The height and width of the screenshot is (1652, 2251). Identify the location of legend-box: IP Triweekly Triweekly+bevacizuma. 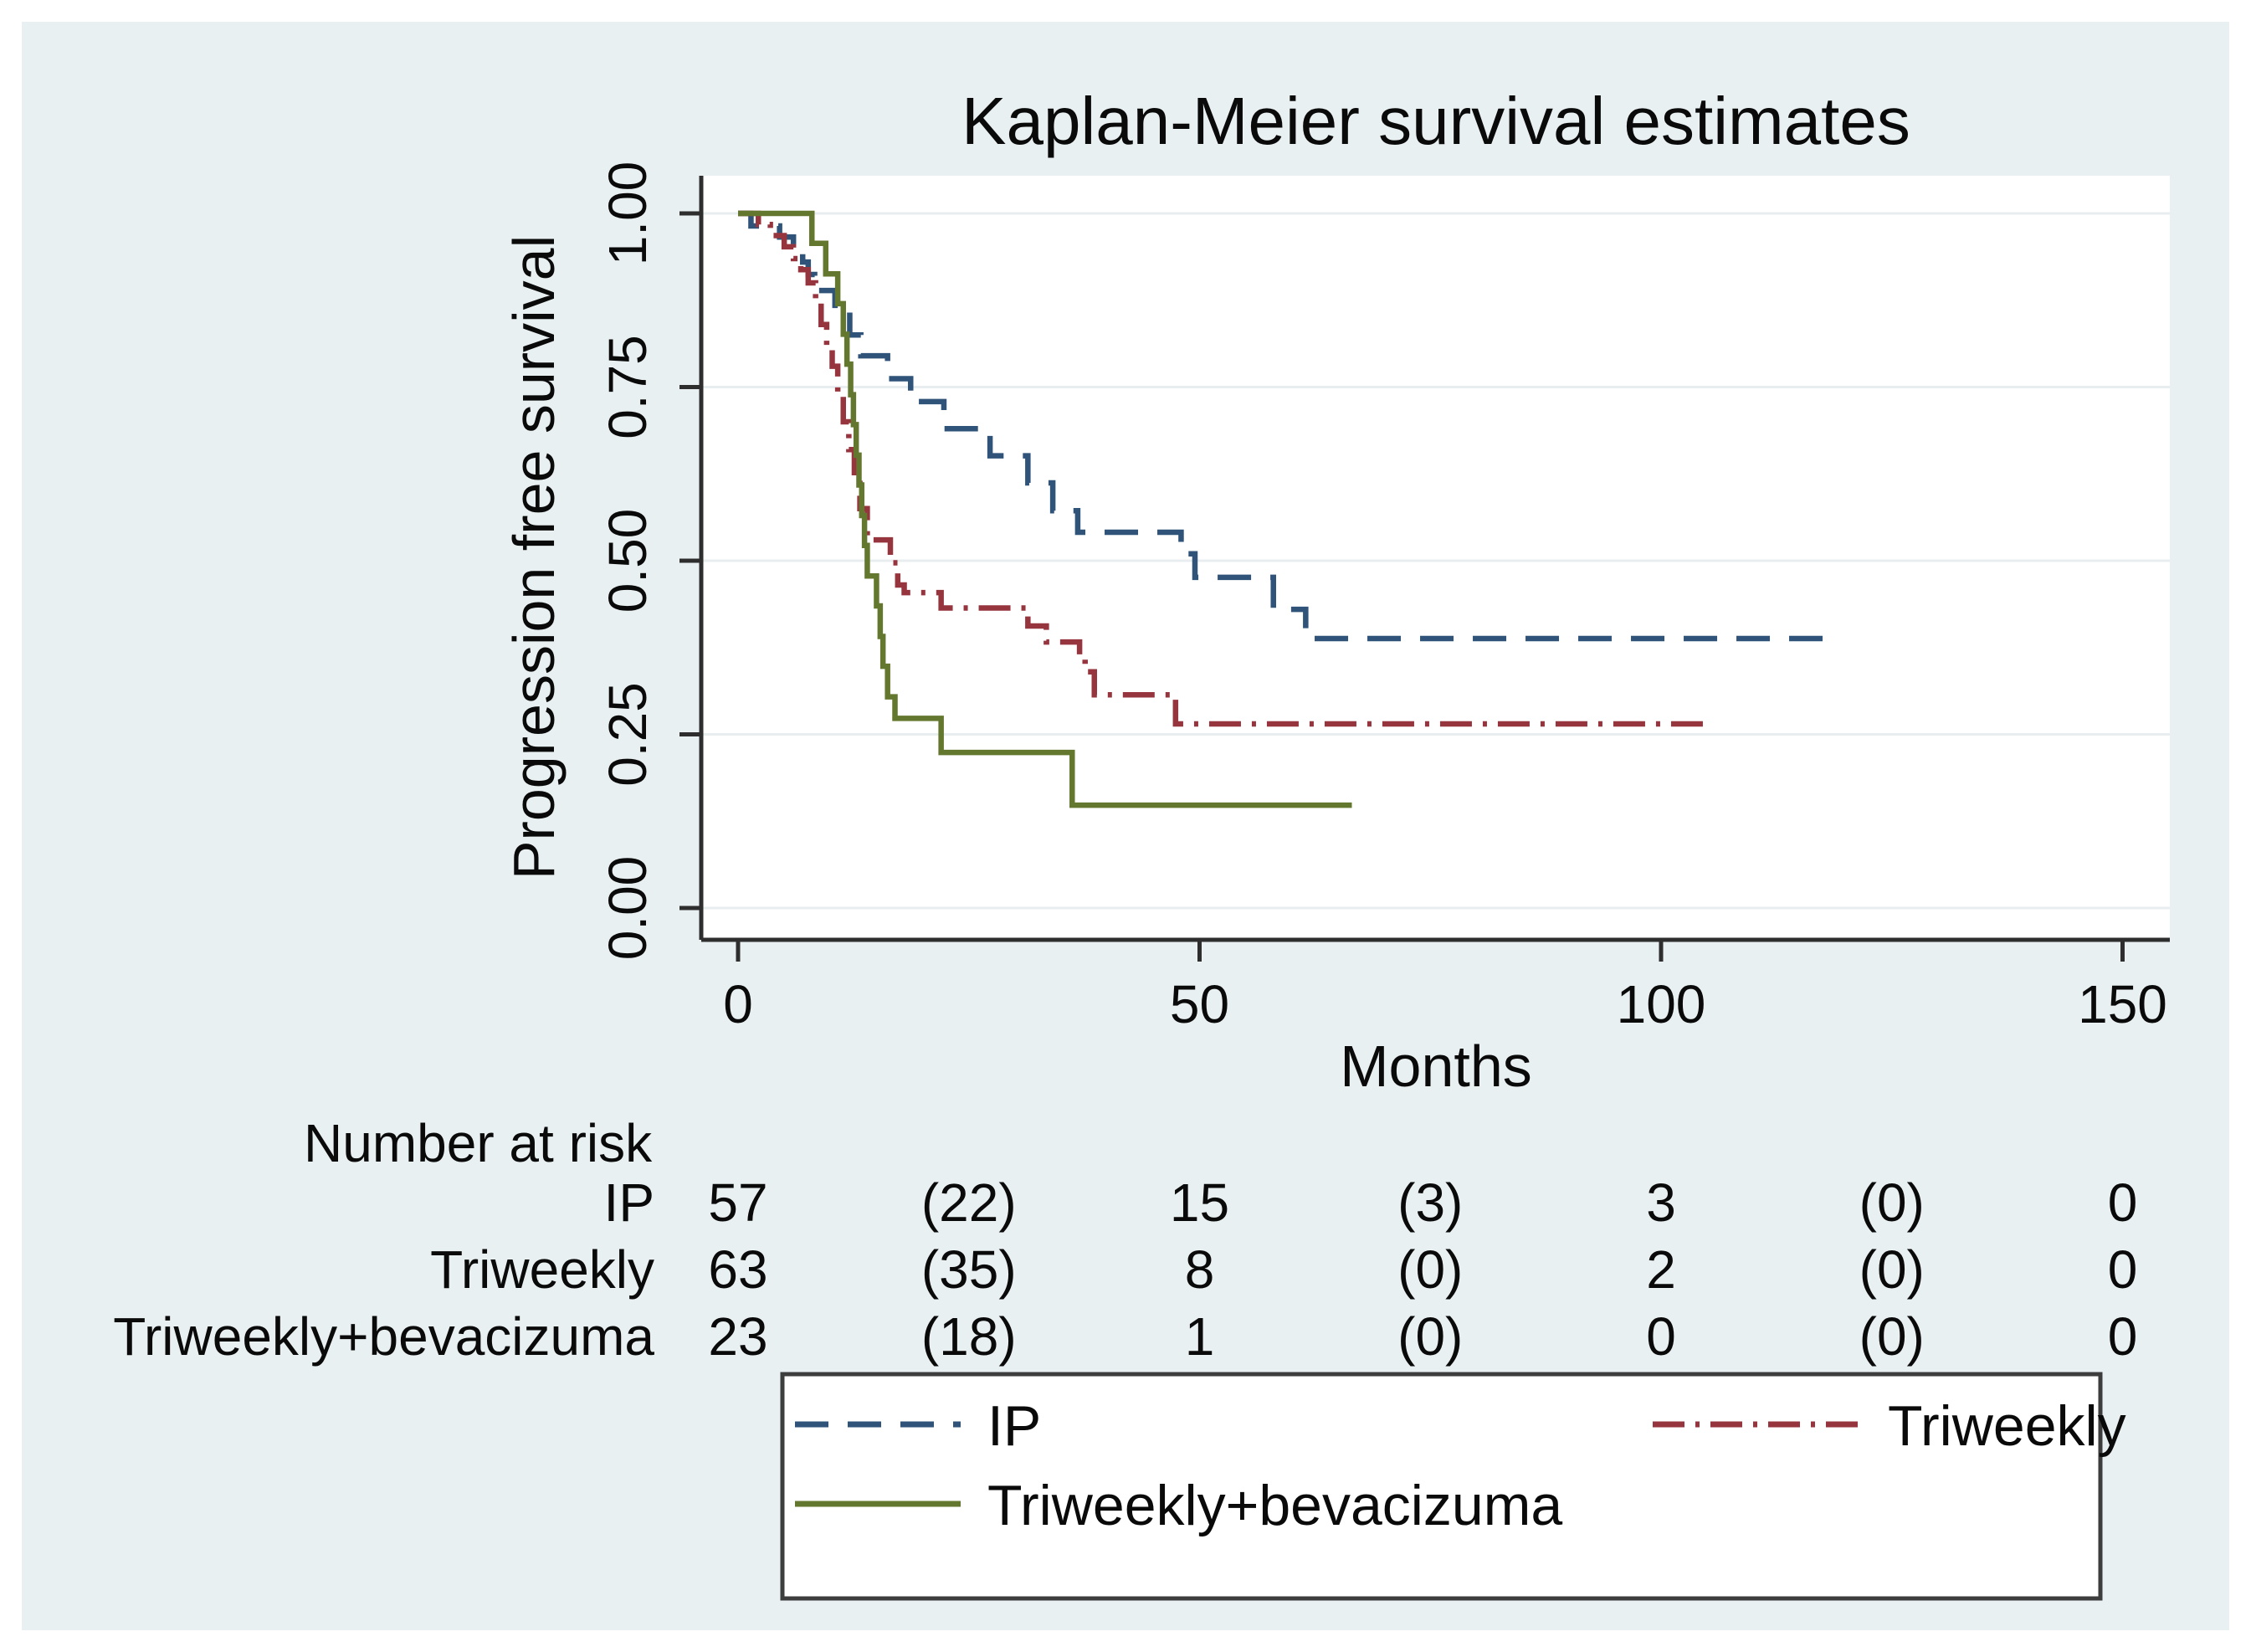
(1453, 1486).